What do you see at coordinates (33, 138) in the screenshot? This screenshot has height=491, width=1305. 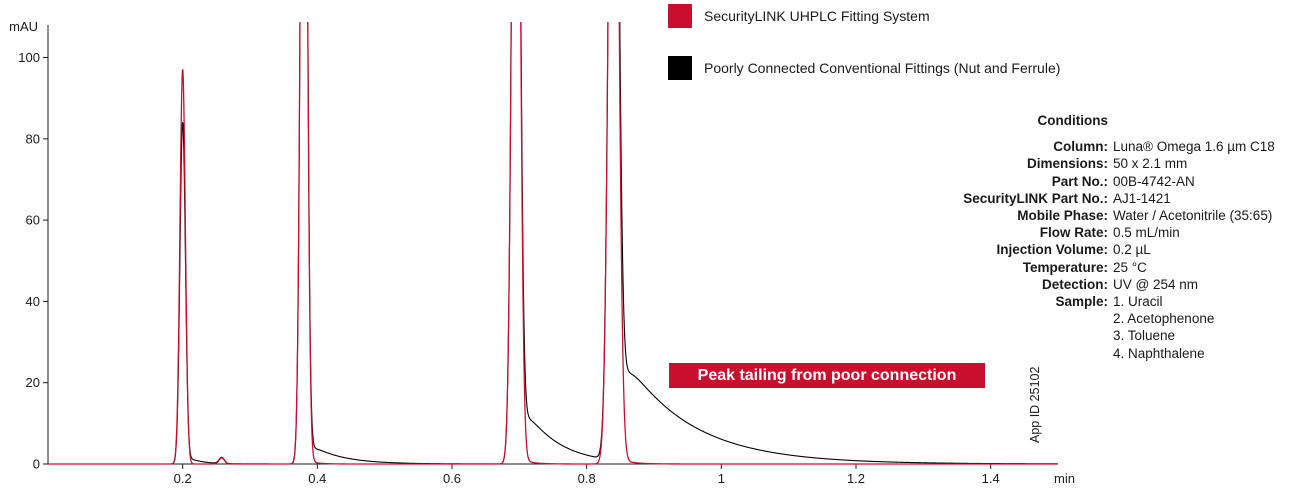 I see `y-tick-label: 80` at bounding box center [33, 138].